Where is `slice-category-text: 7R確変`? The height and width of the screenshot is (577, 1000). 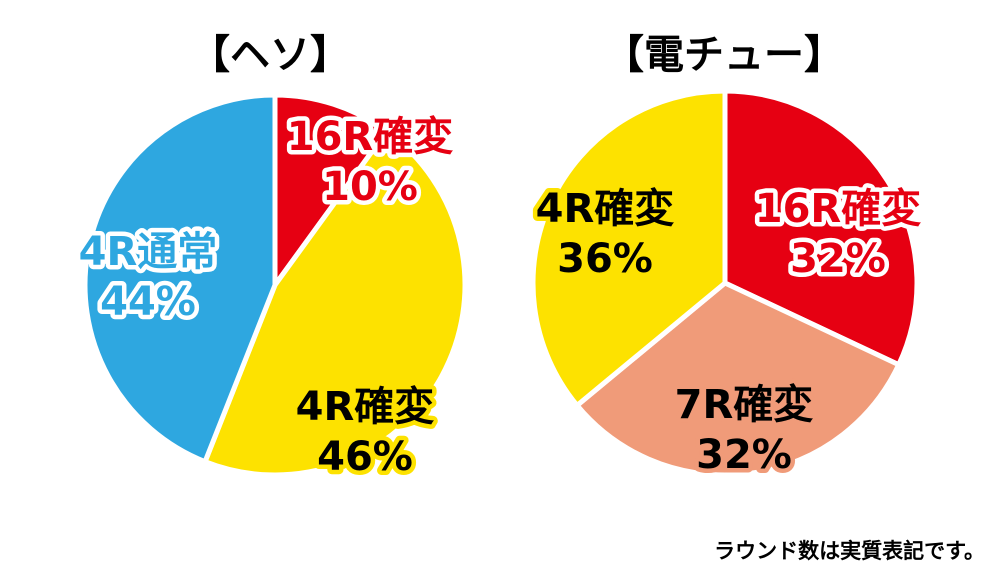
slice-category-text: 7R確変 is located at coordinates (744, 405).